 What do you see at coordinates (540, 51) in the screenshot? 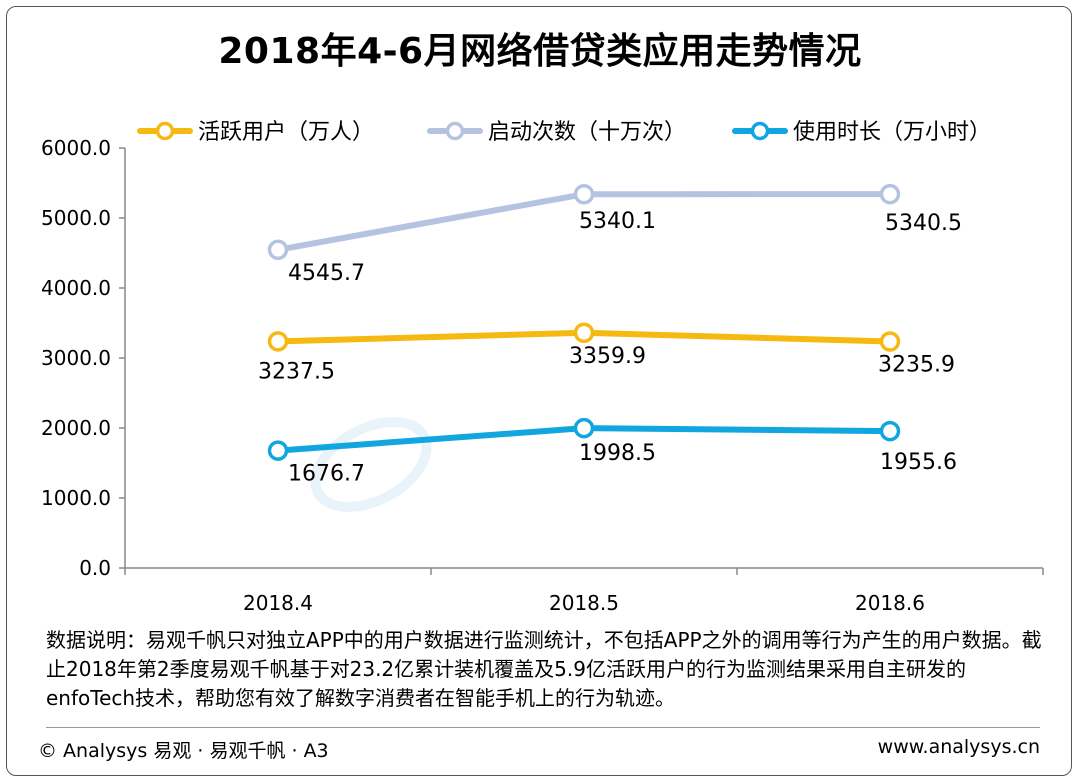
I see `chart-title: 2018年4-6月网络借贷类应用走势情况` at bounding box center [540, 51].